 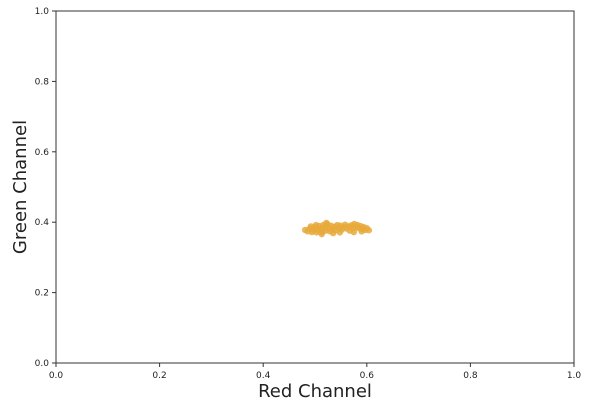 I want to click on x-tick-label: 0.8, so click(x=470, y=376).